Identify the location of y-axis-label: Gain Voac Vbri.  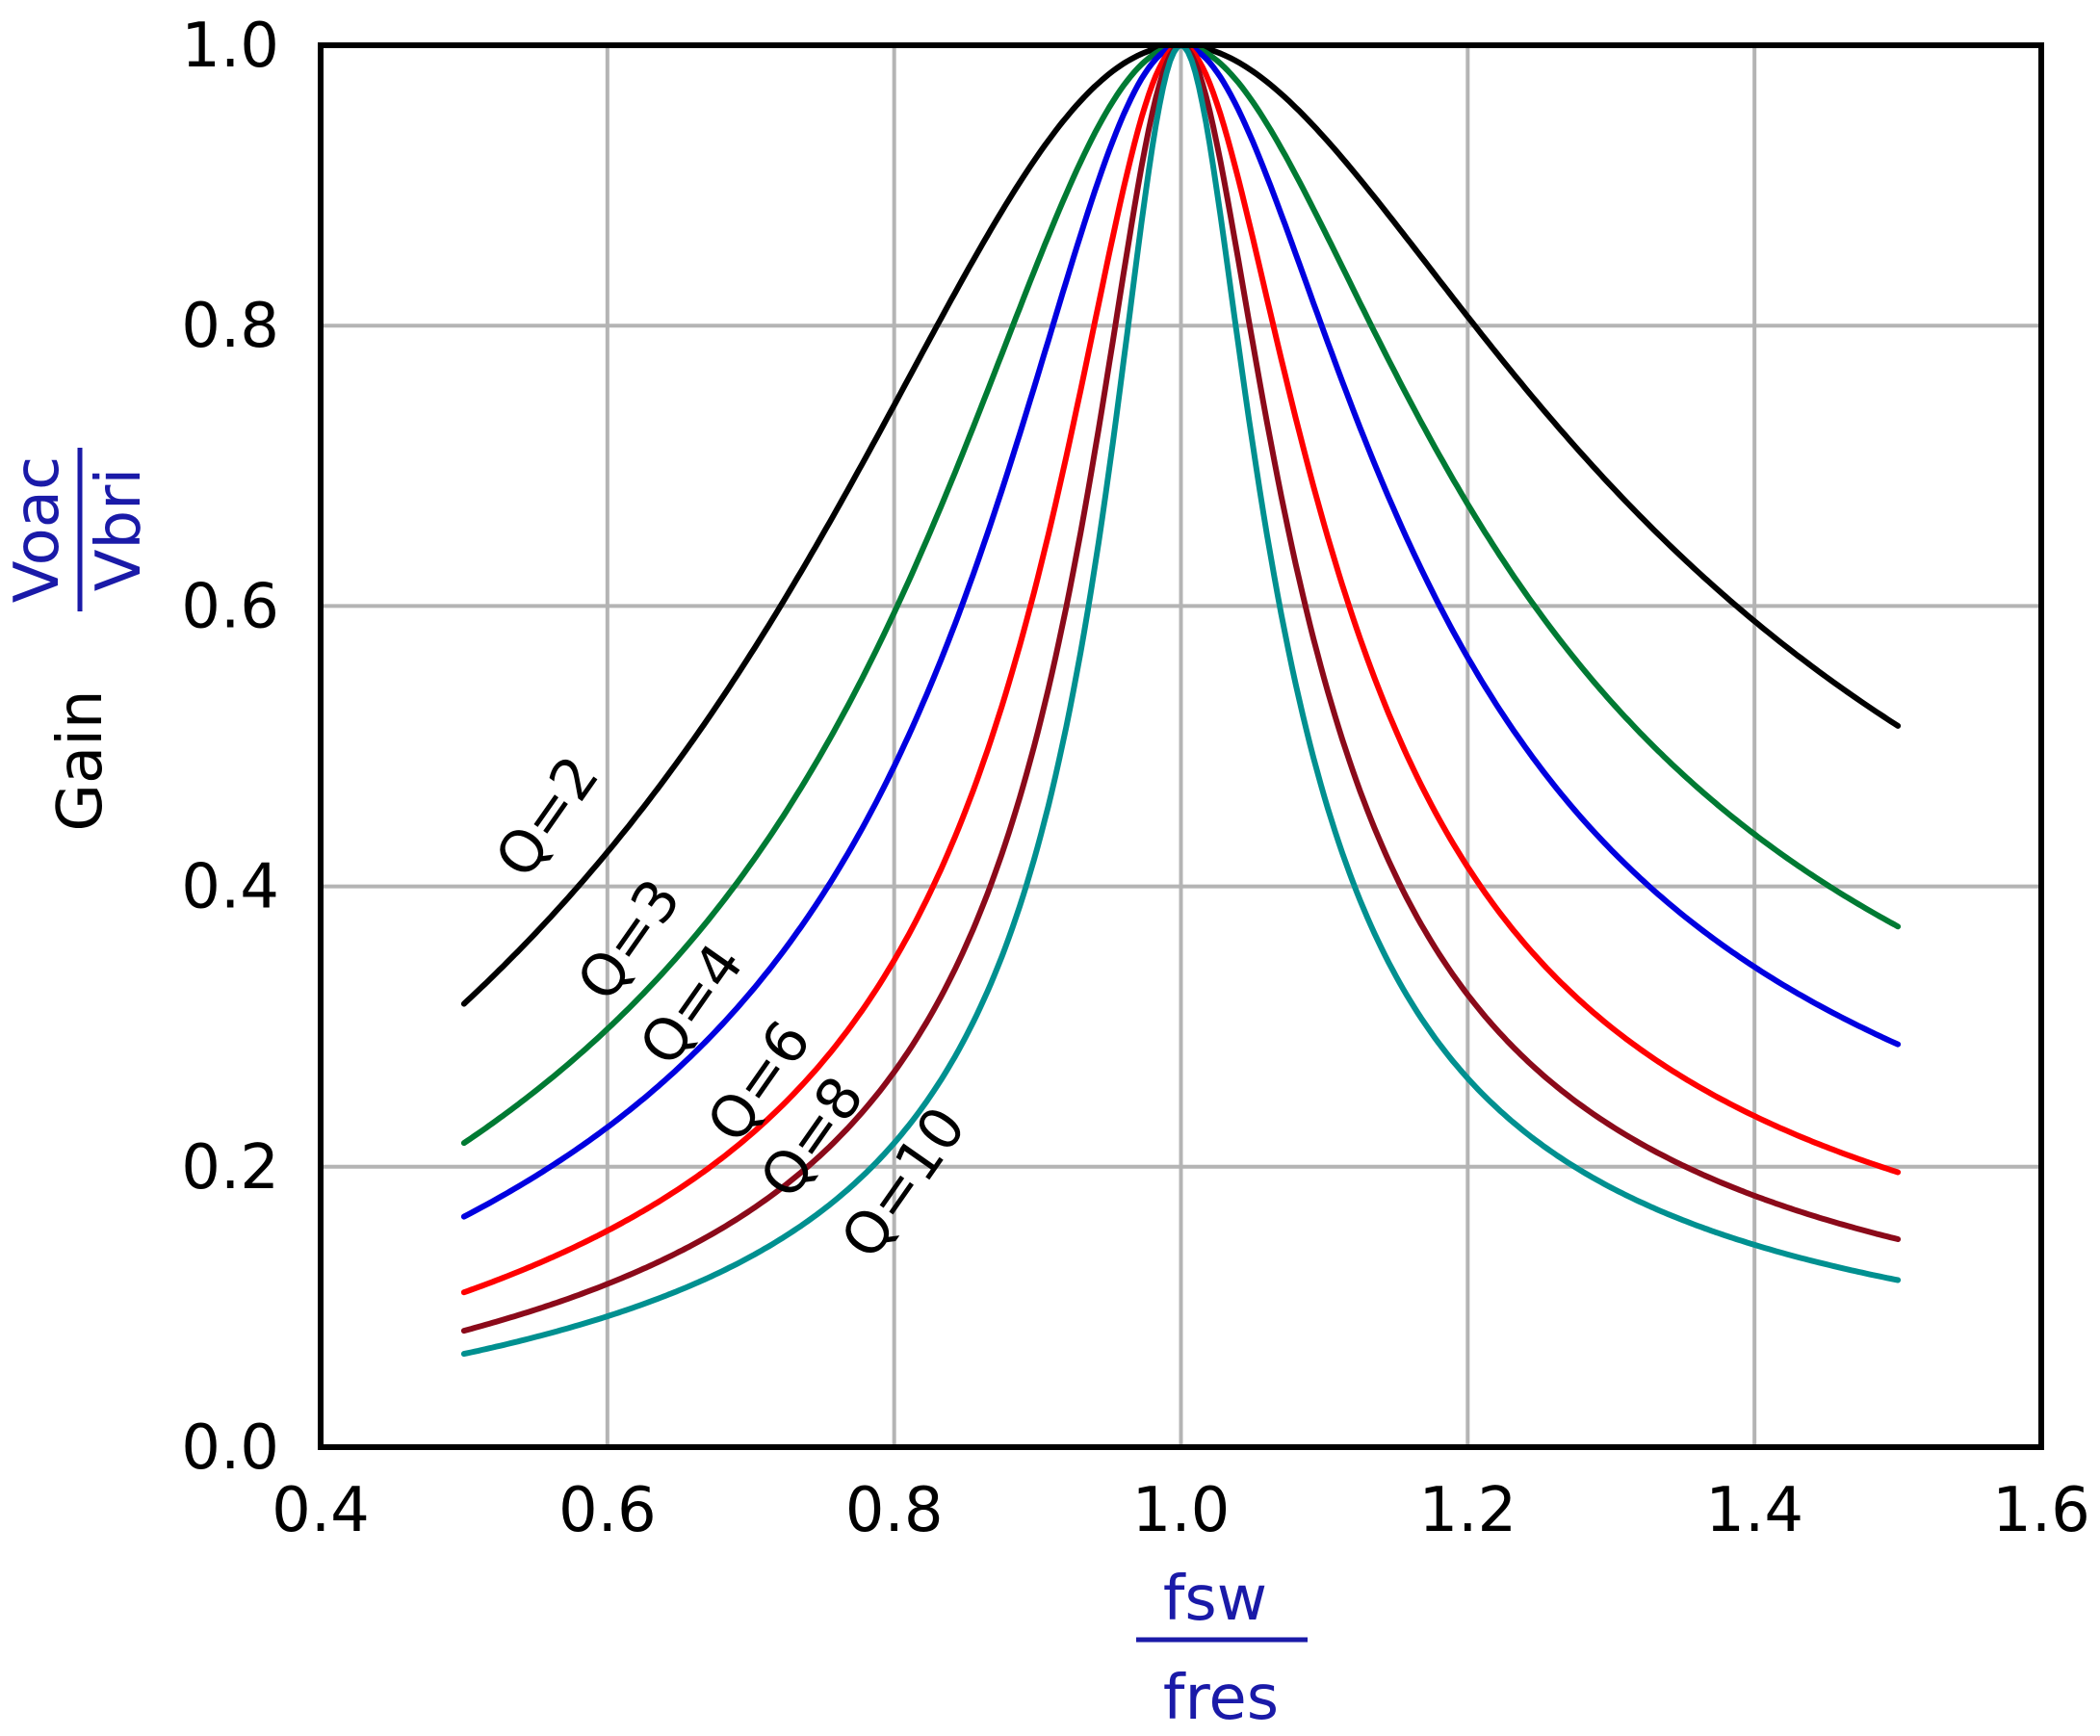
(78, 640).